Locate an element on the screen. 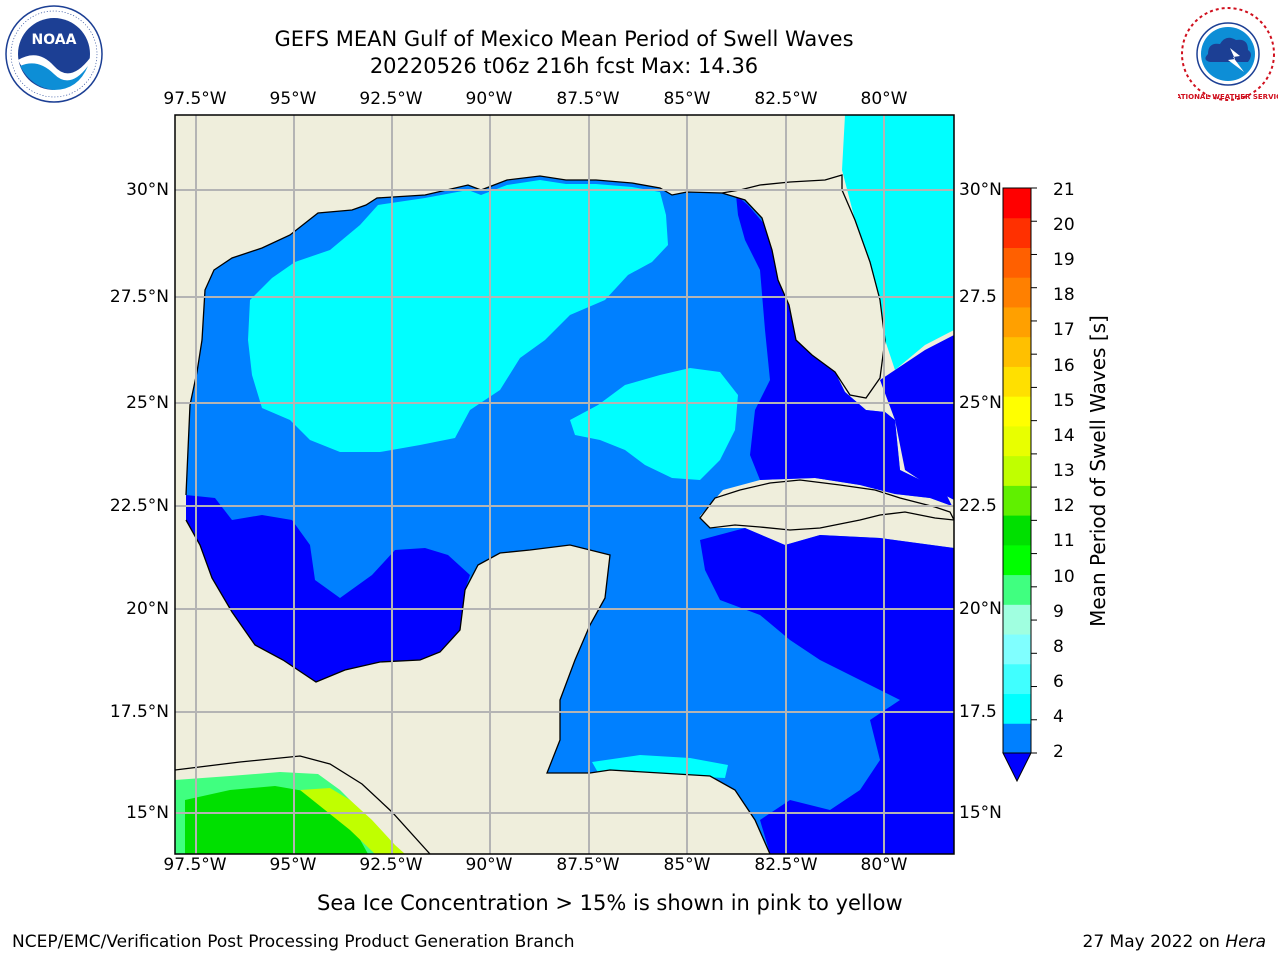 Image resolution: width=1280 pixels, height=960 pixels. y-tick-right-27.5: 27.5 is located at coordinates (978, 297).